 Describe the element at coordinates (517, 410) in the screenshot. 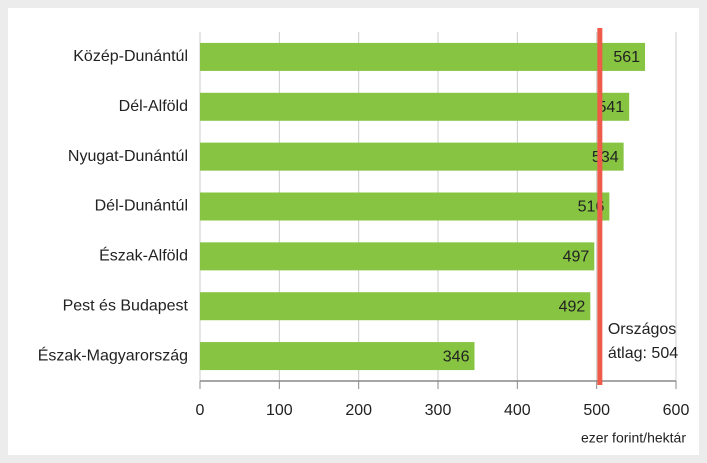

I see `x-tick-label: 400` at that location.